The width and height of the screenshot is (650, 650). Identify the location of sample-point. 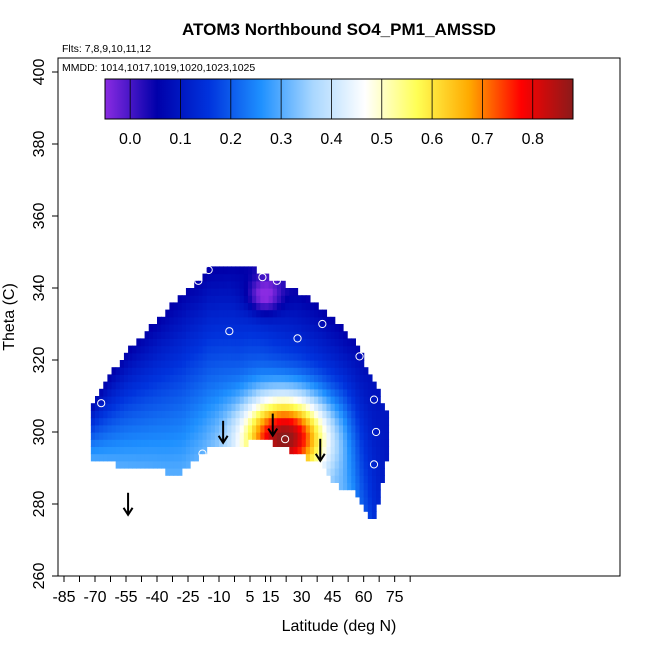
(285, 439).